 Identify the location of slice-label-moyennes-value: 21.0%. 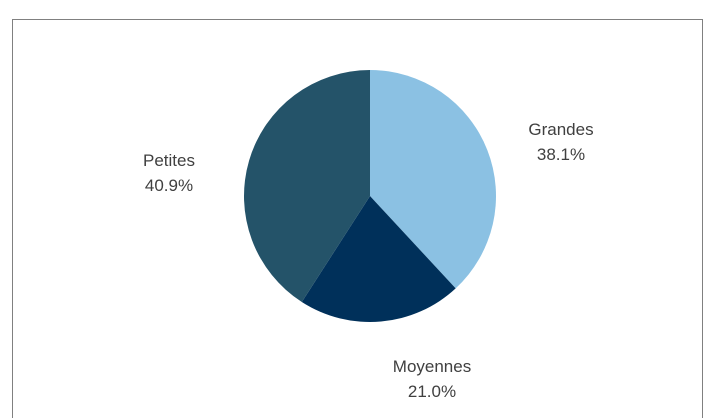
(432, 391).